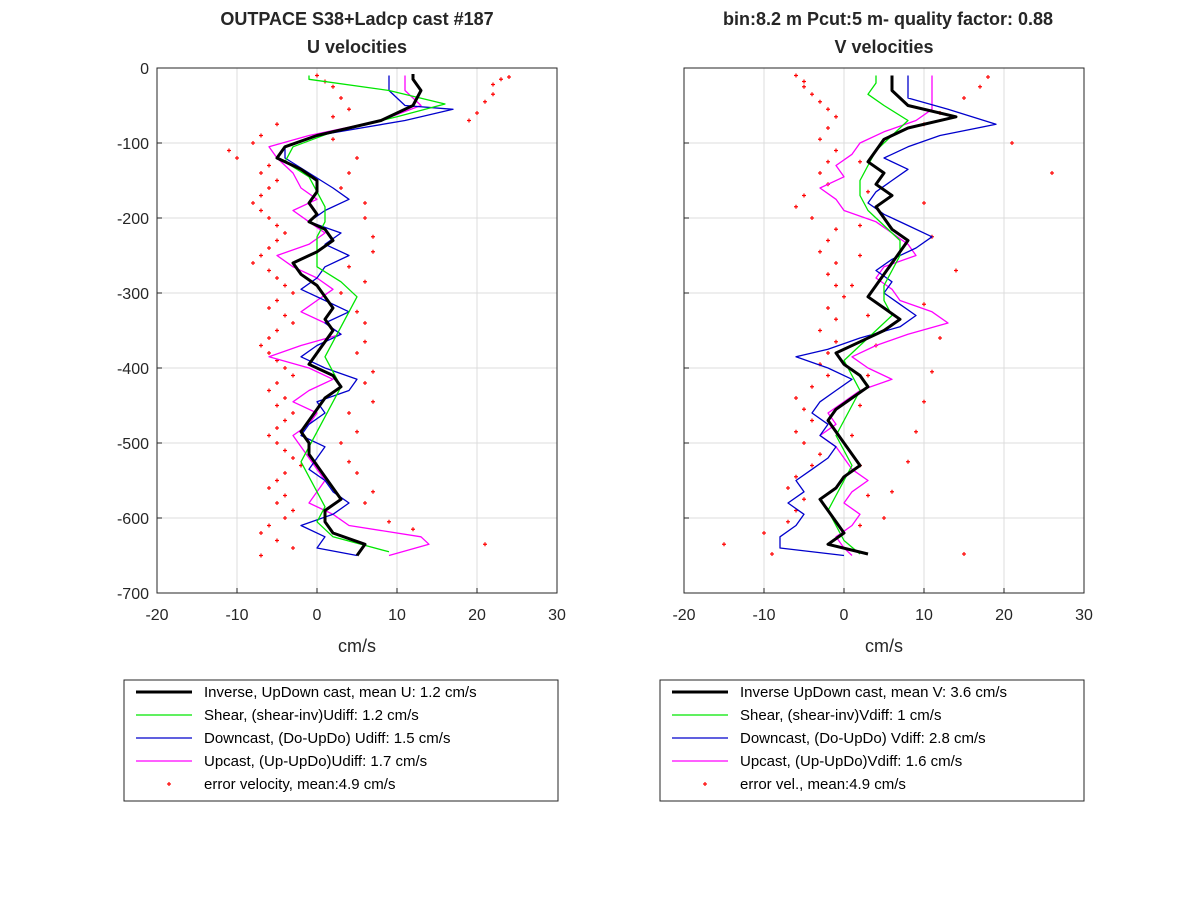 Image resolution: width=1200 pixels, height=900 pixels. What do you see at coordinates (349, 315) in the screenshot?
I see `u-inverse-line` at bounding box center [349, 315].